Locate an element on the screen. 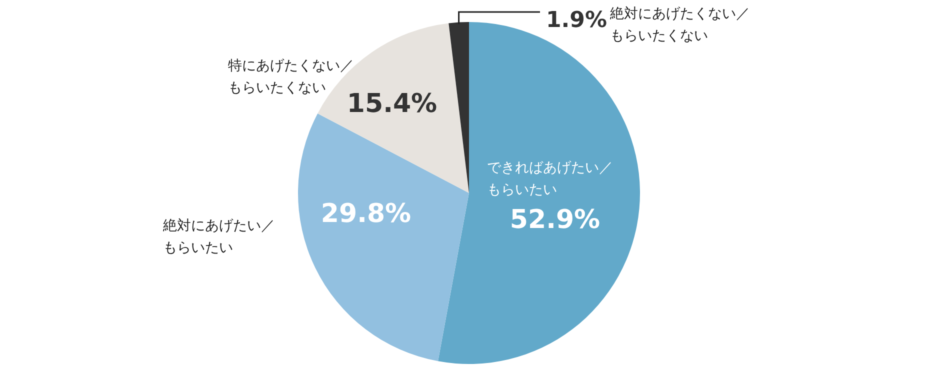 The image size is (940, 371). slice-label: 絶対にあげたくない／もらいたくない is located at coordinates (679, 25).